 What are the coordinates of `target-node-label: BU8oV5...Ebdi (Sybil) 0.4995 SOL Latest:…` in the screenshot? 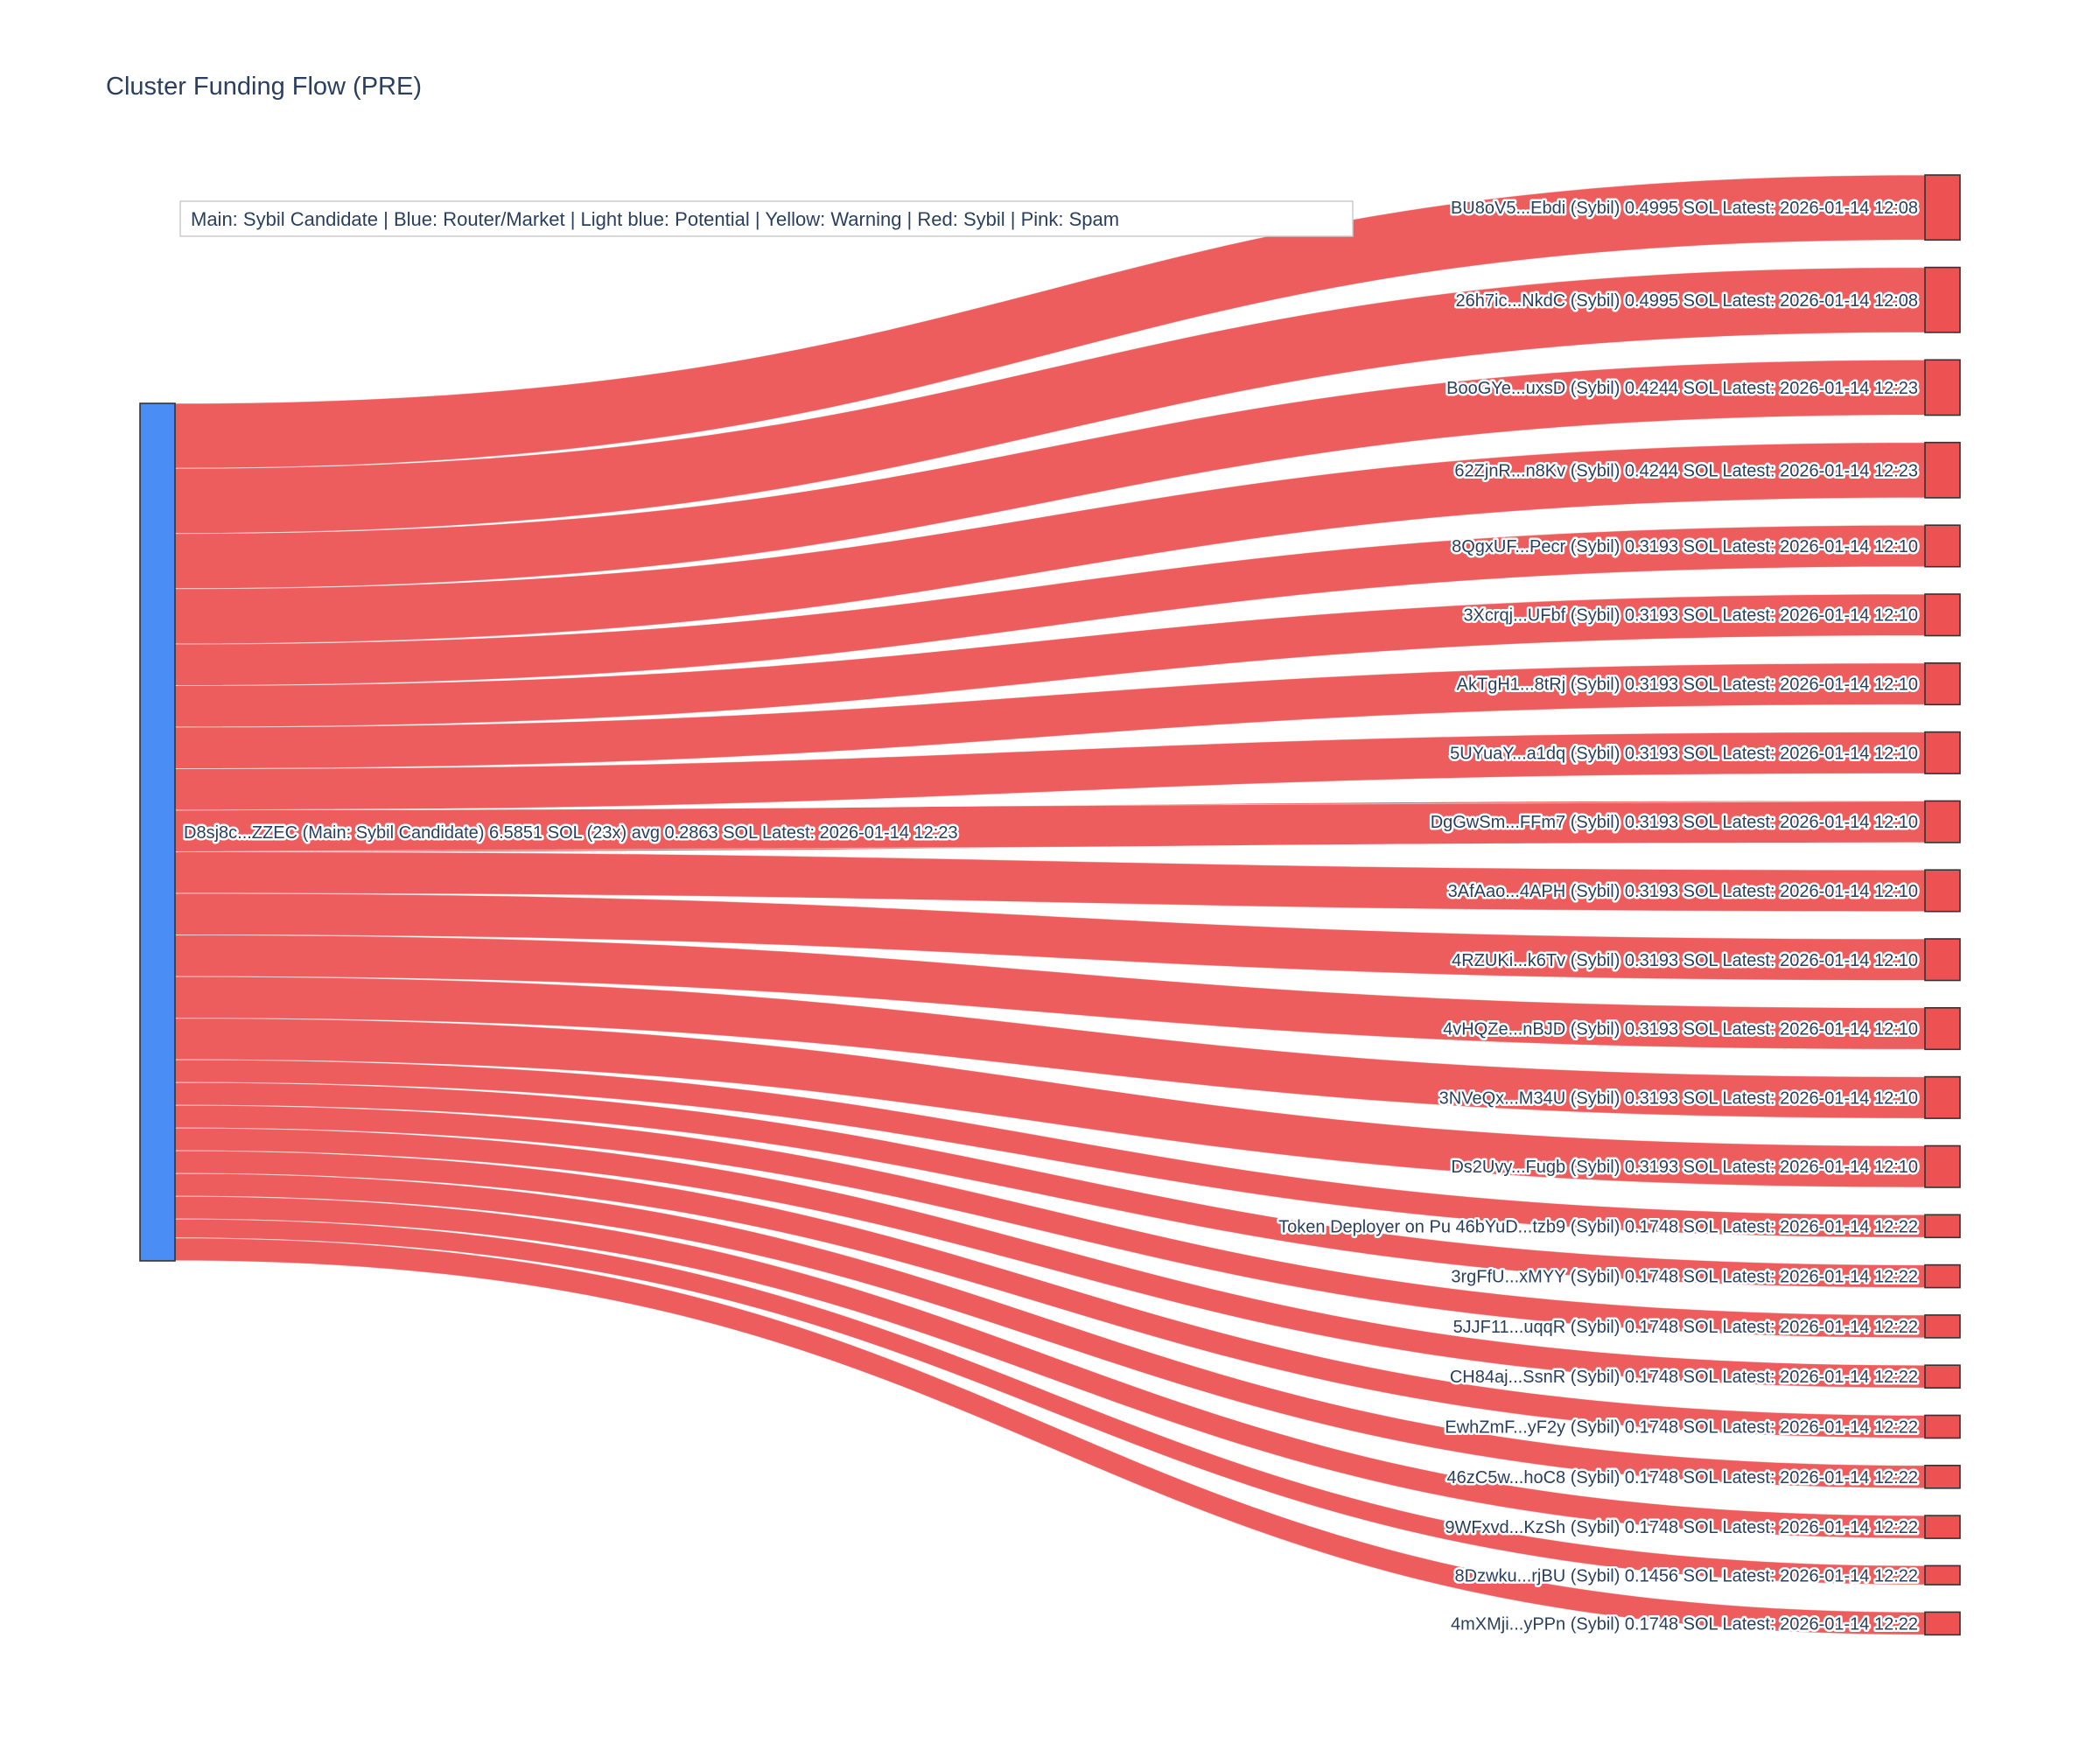 It's located at (1684, 208).